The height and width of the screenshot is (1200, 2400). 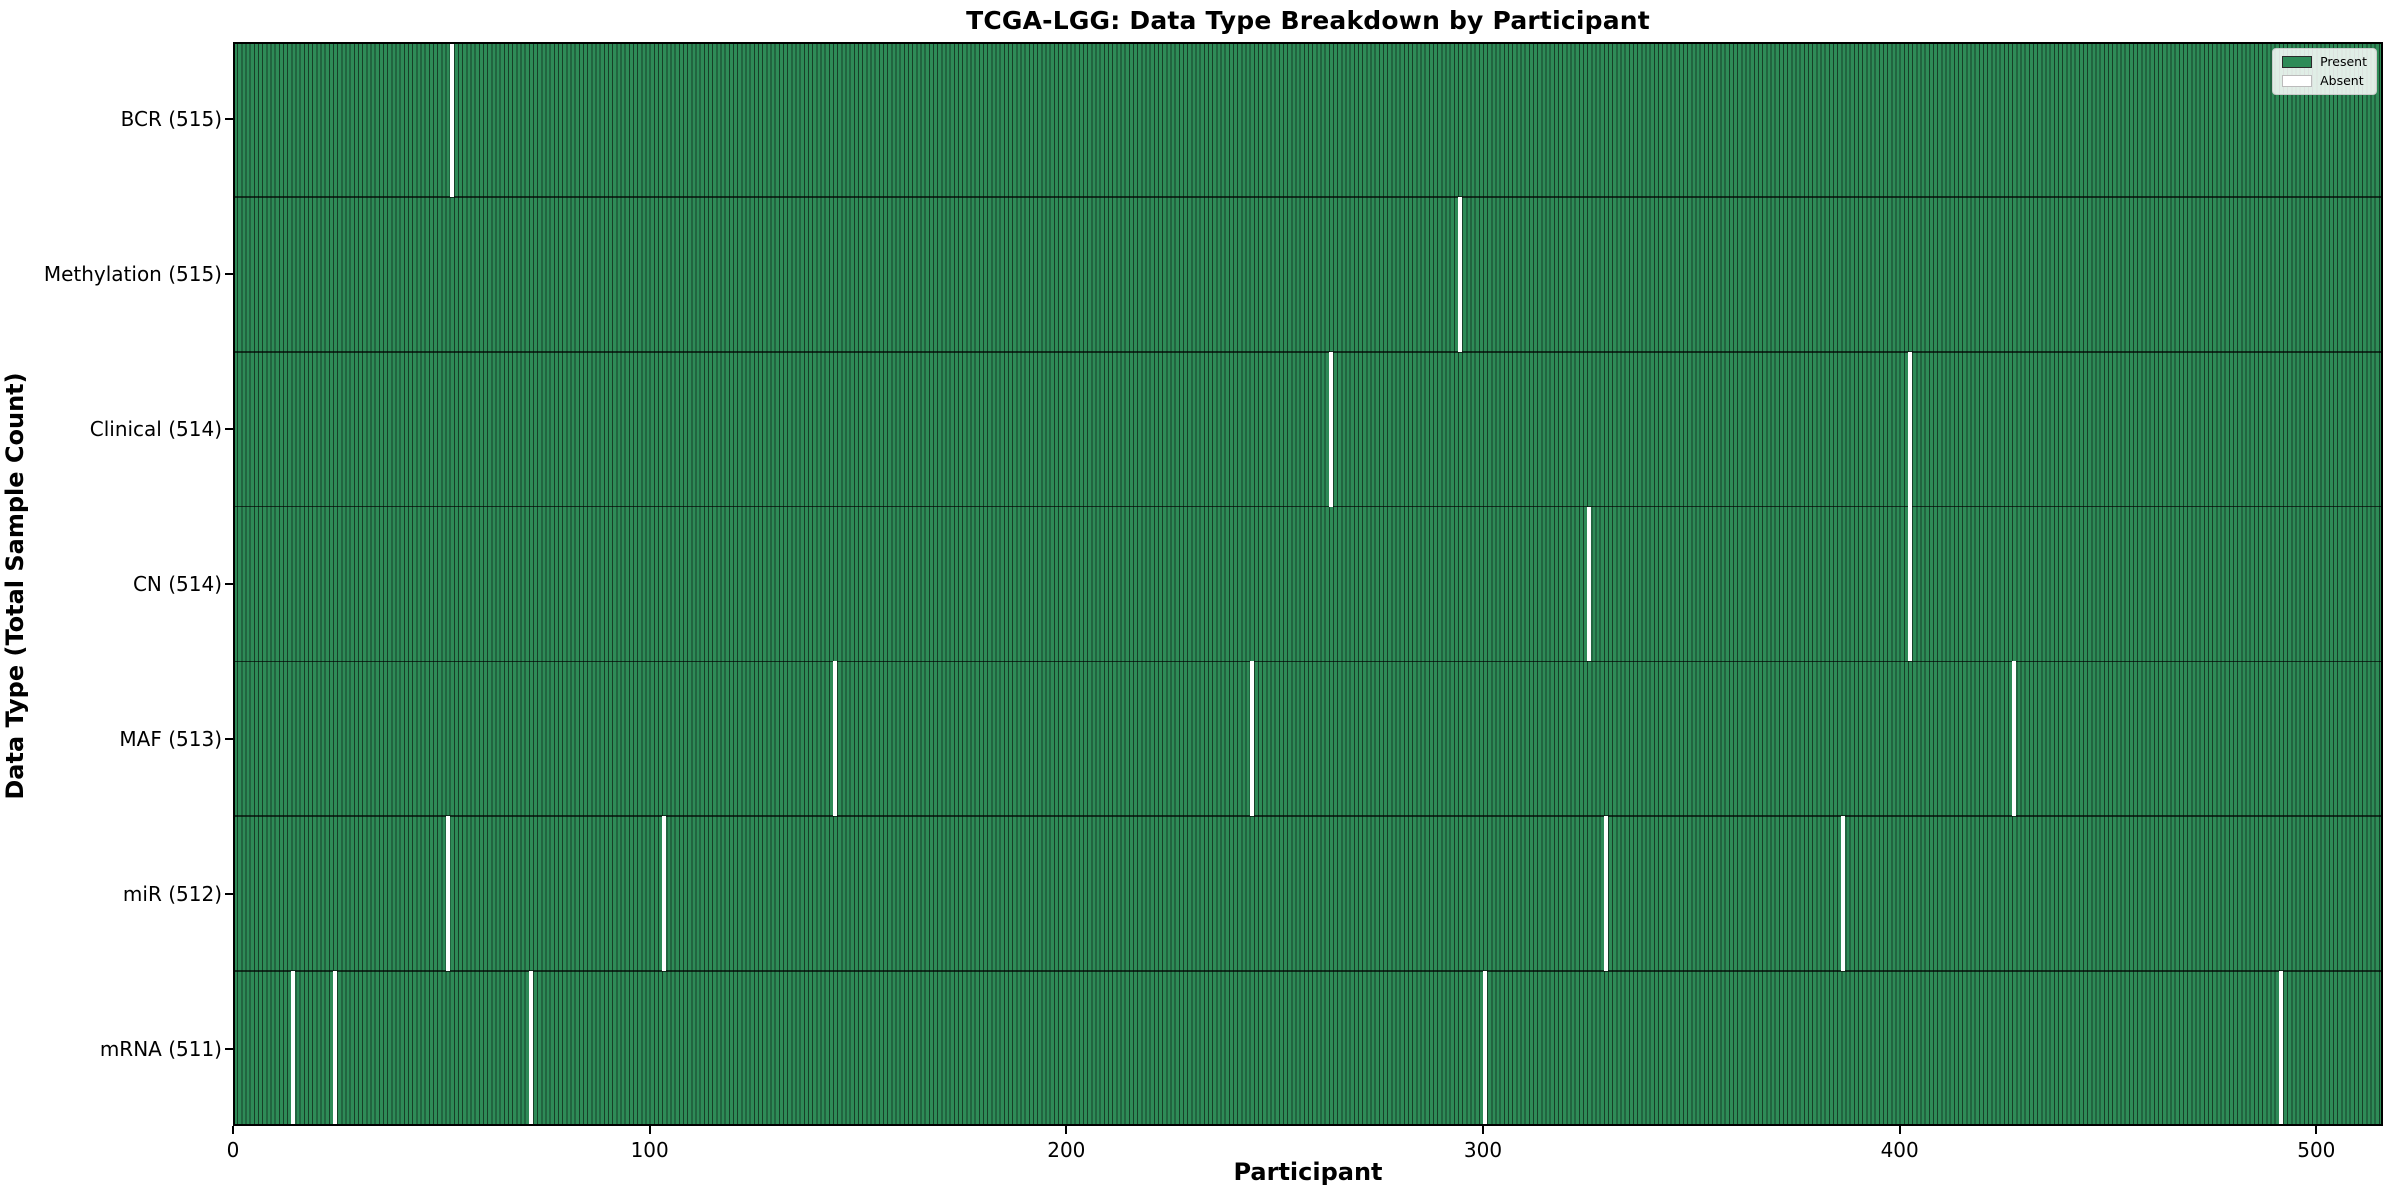 I want to click on y-tick-label: miR (512), so click(x=172, y=893).